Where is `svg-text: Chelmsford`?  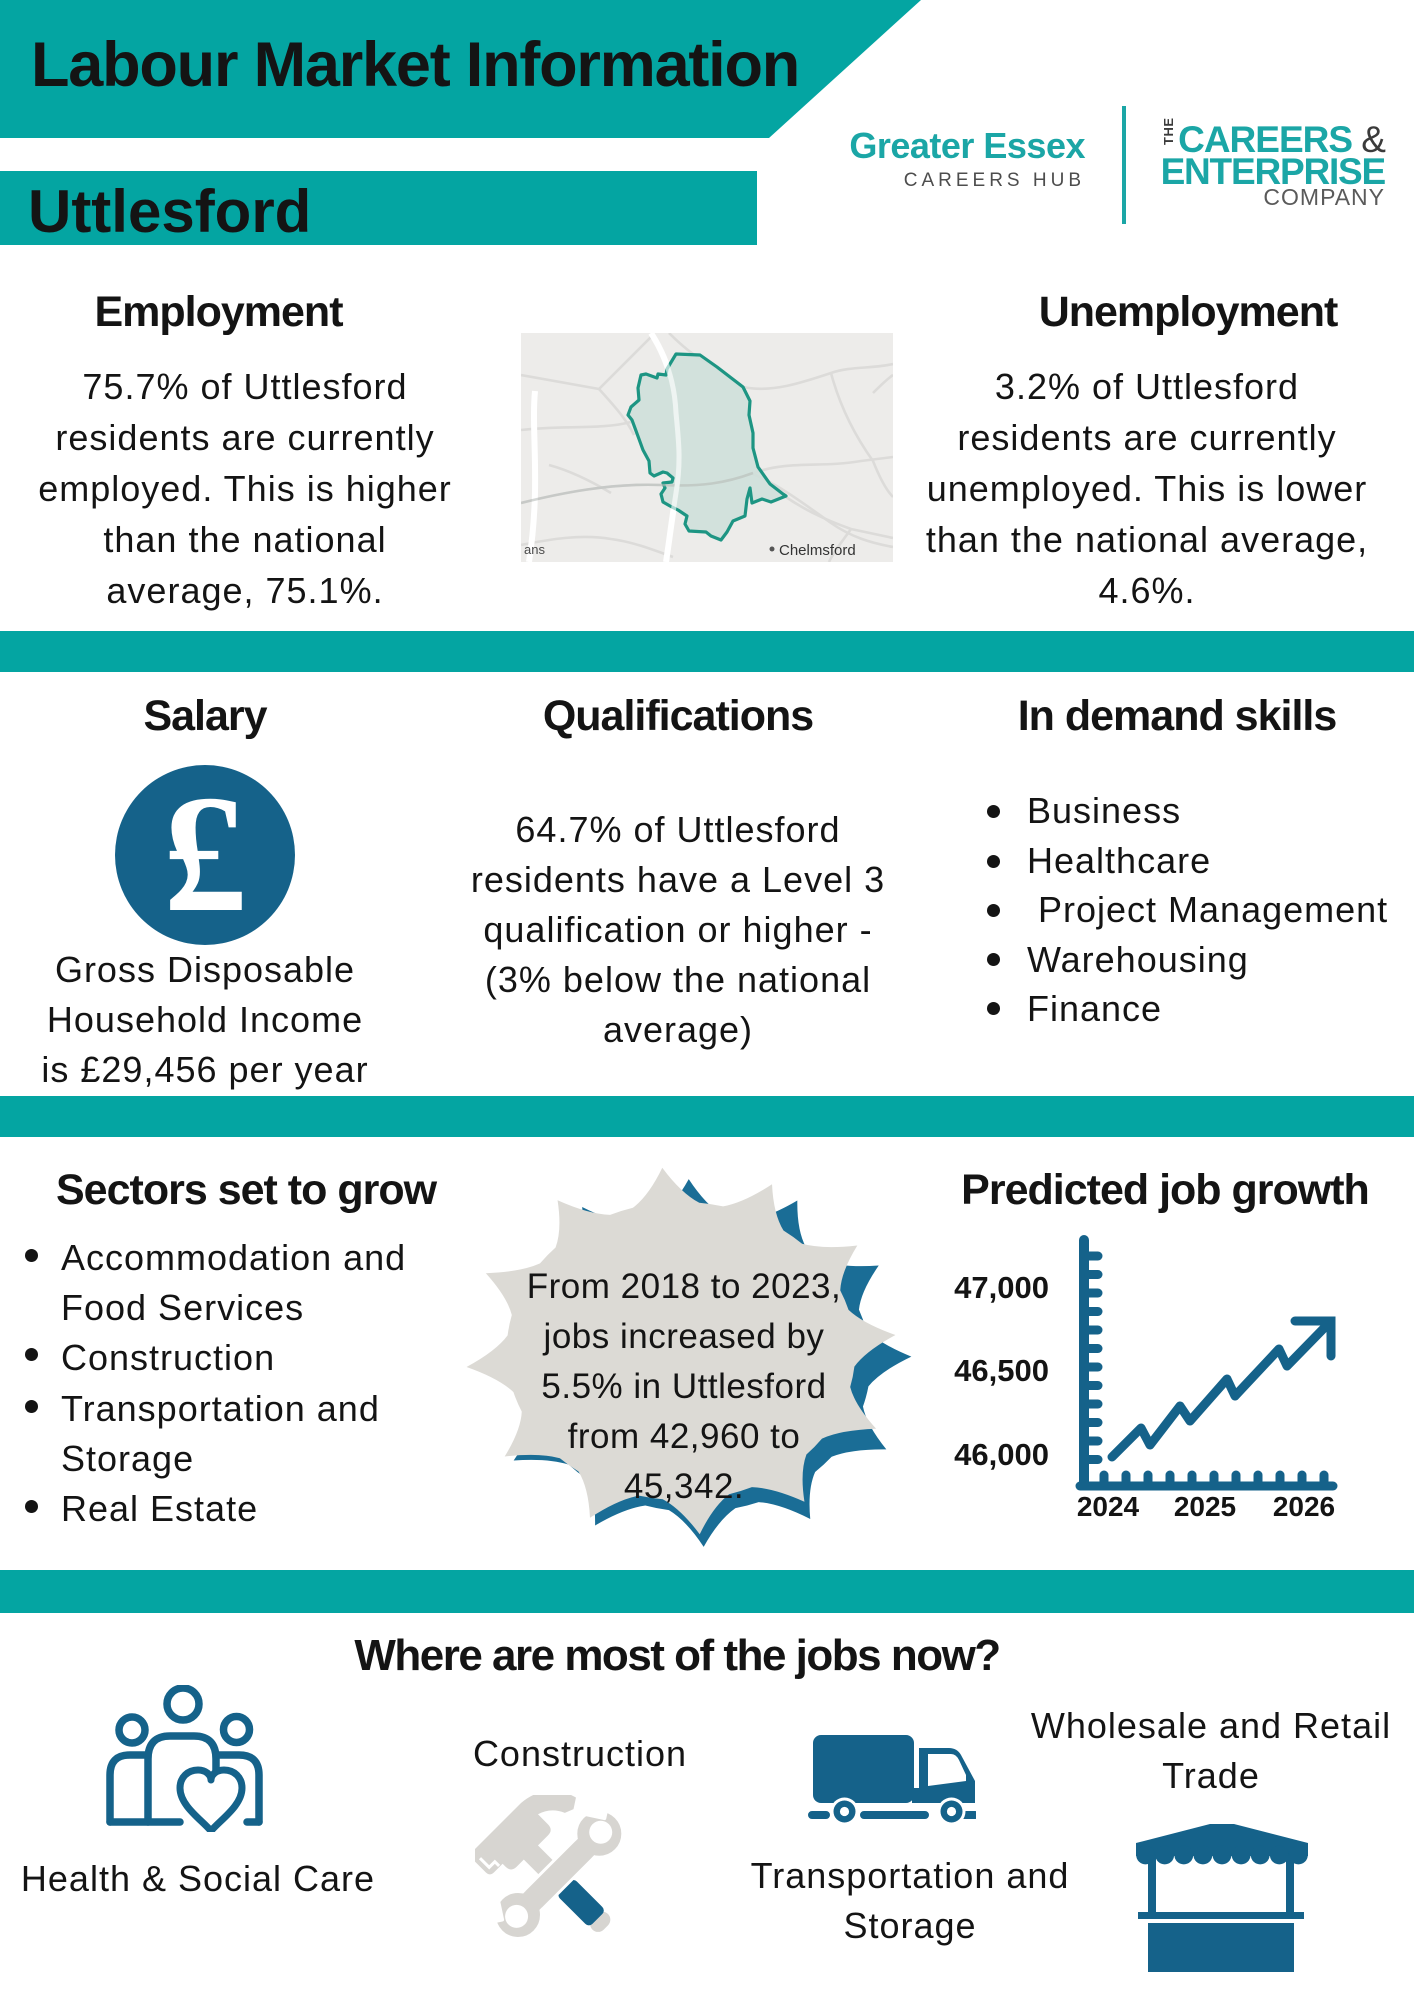
svg-text: Chelmsford is located at coordinates (817, 550).